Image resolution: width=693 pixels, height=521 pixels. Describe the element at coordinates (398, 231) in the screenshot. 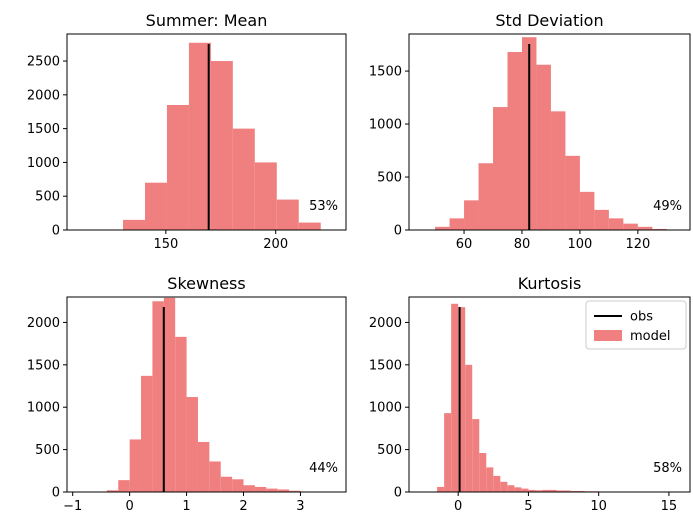

I see `ytick-label-std-deviation: 0` at that location.